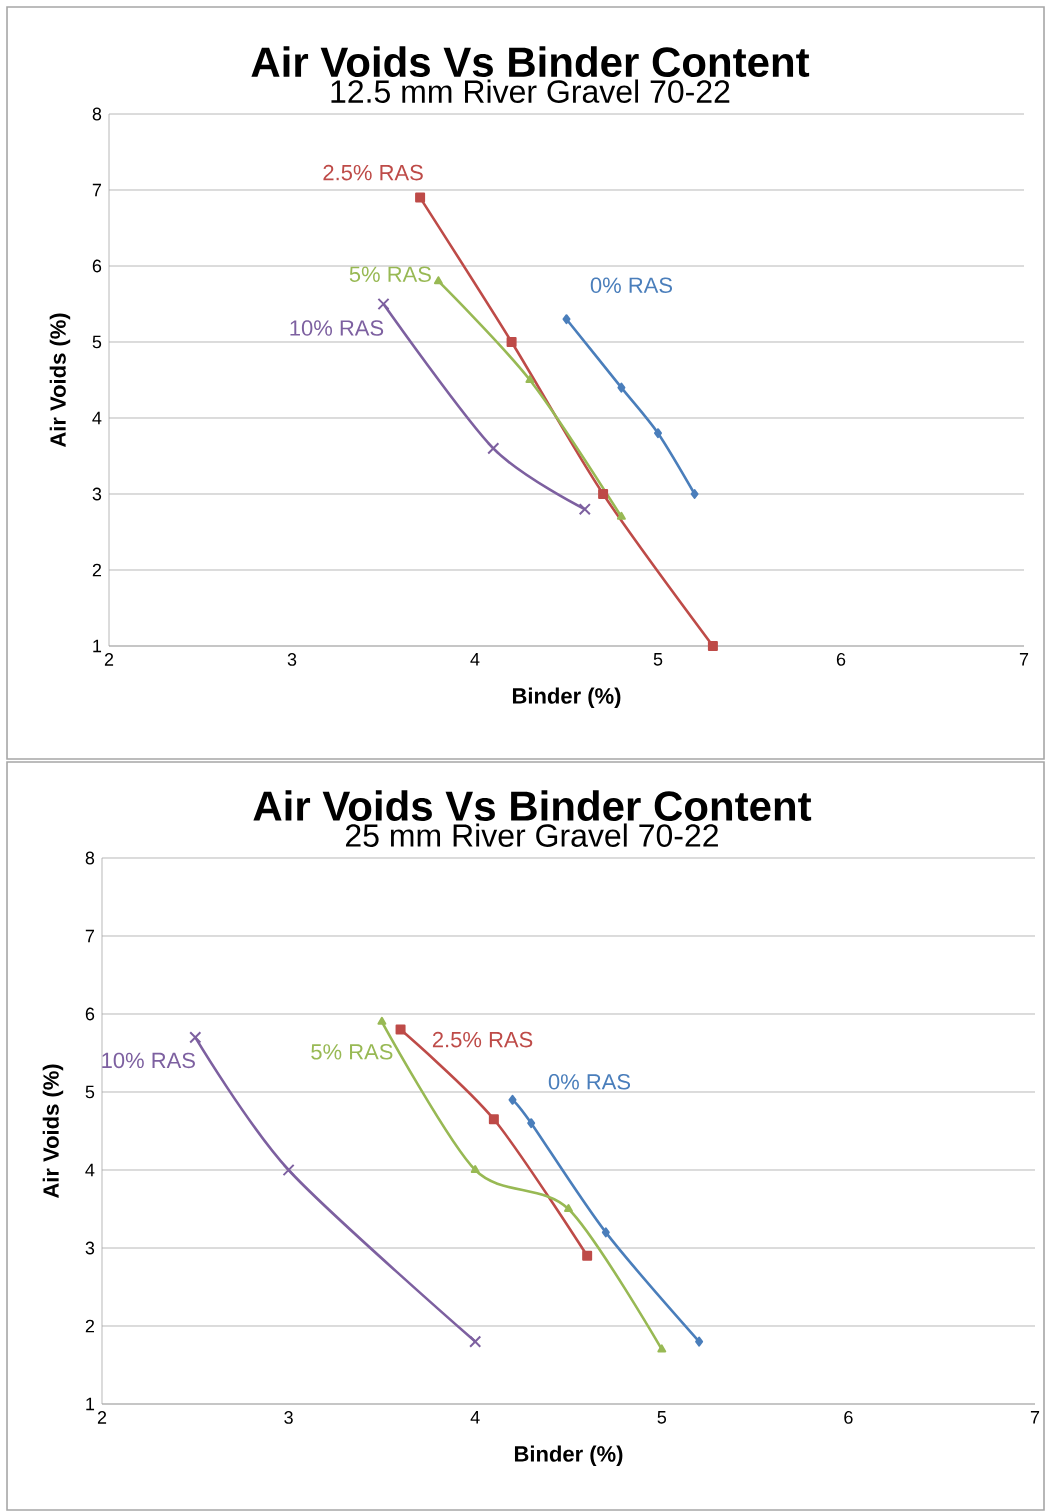  I want to click on chart-subtitle: 25 mm River Gravel 70-22, so click(531, 835).